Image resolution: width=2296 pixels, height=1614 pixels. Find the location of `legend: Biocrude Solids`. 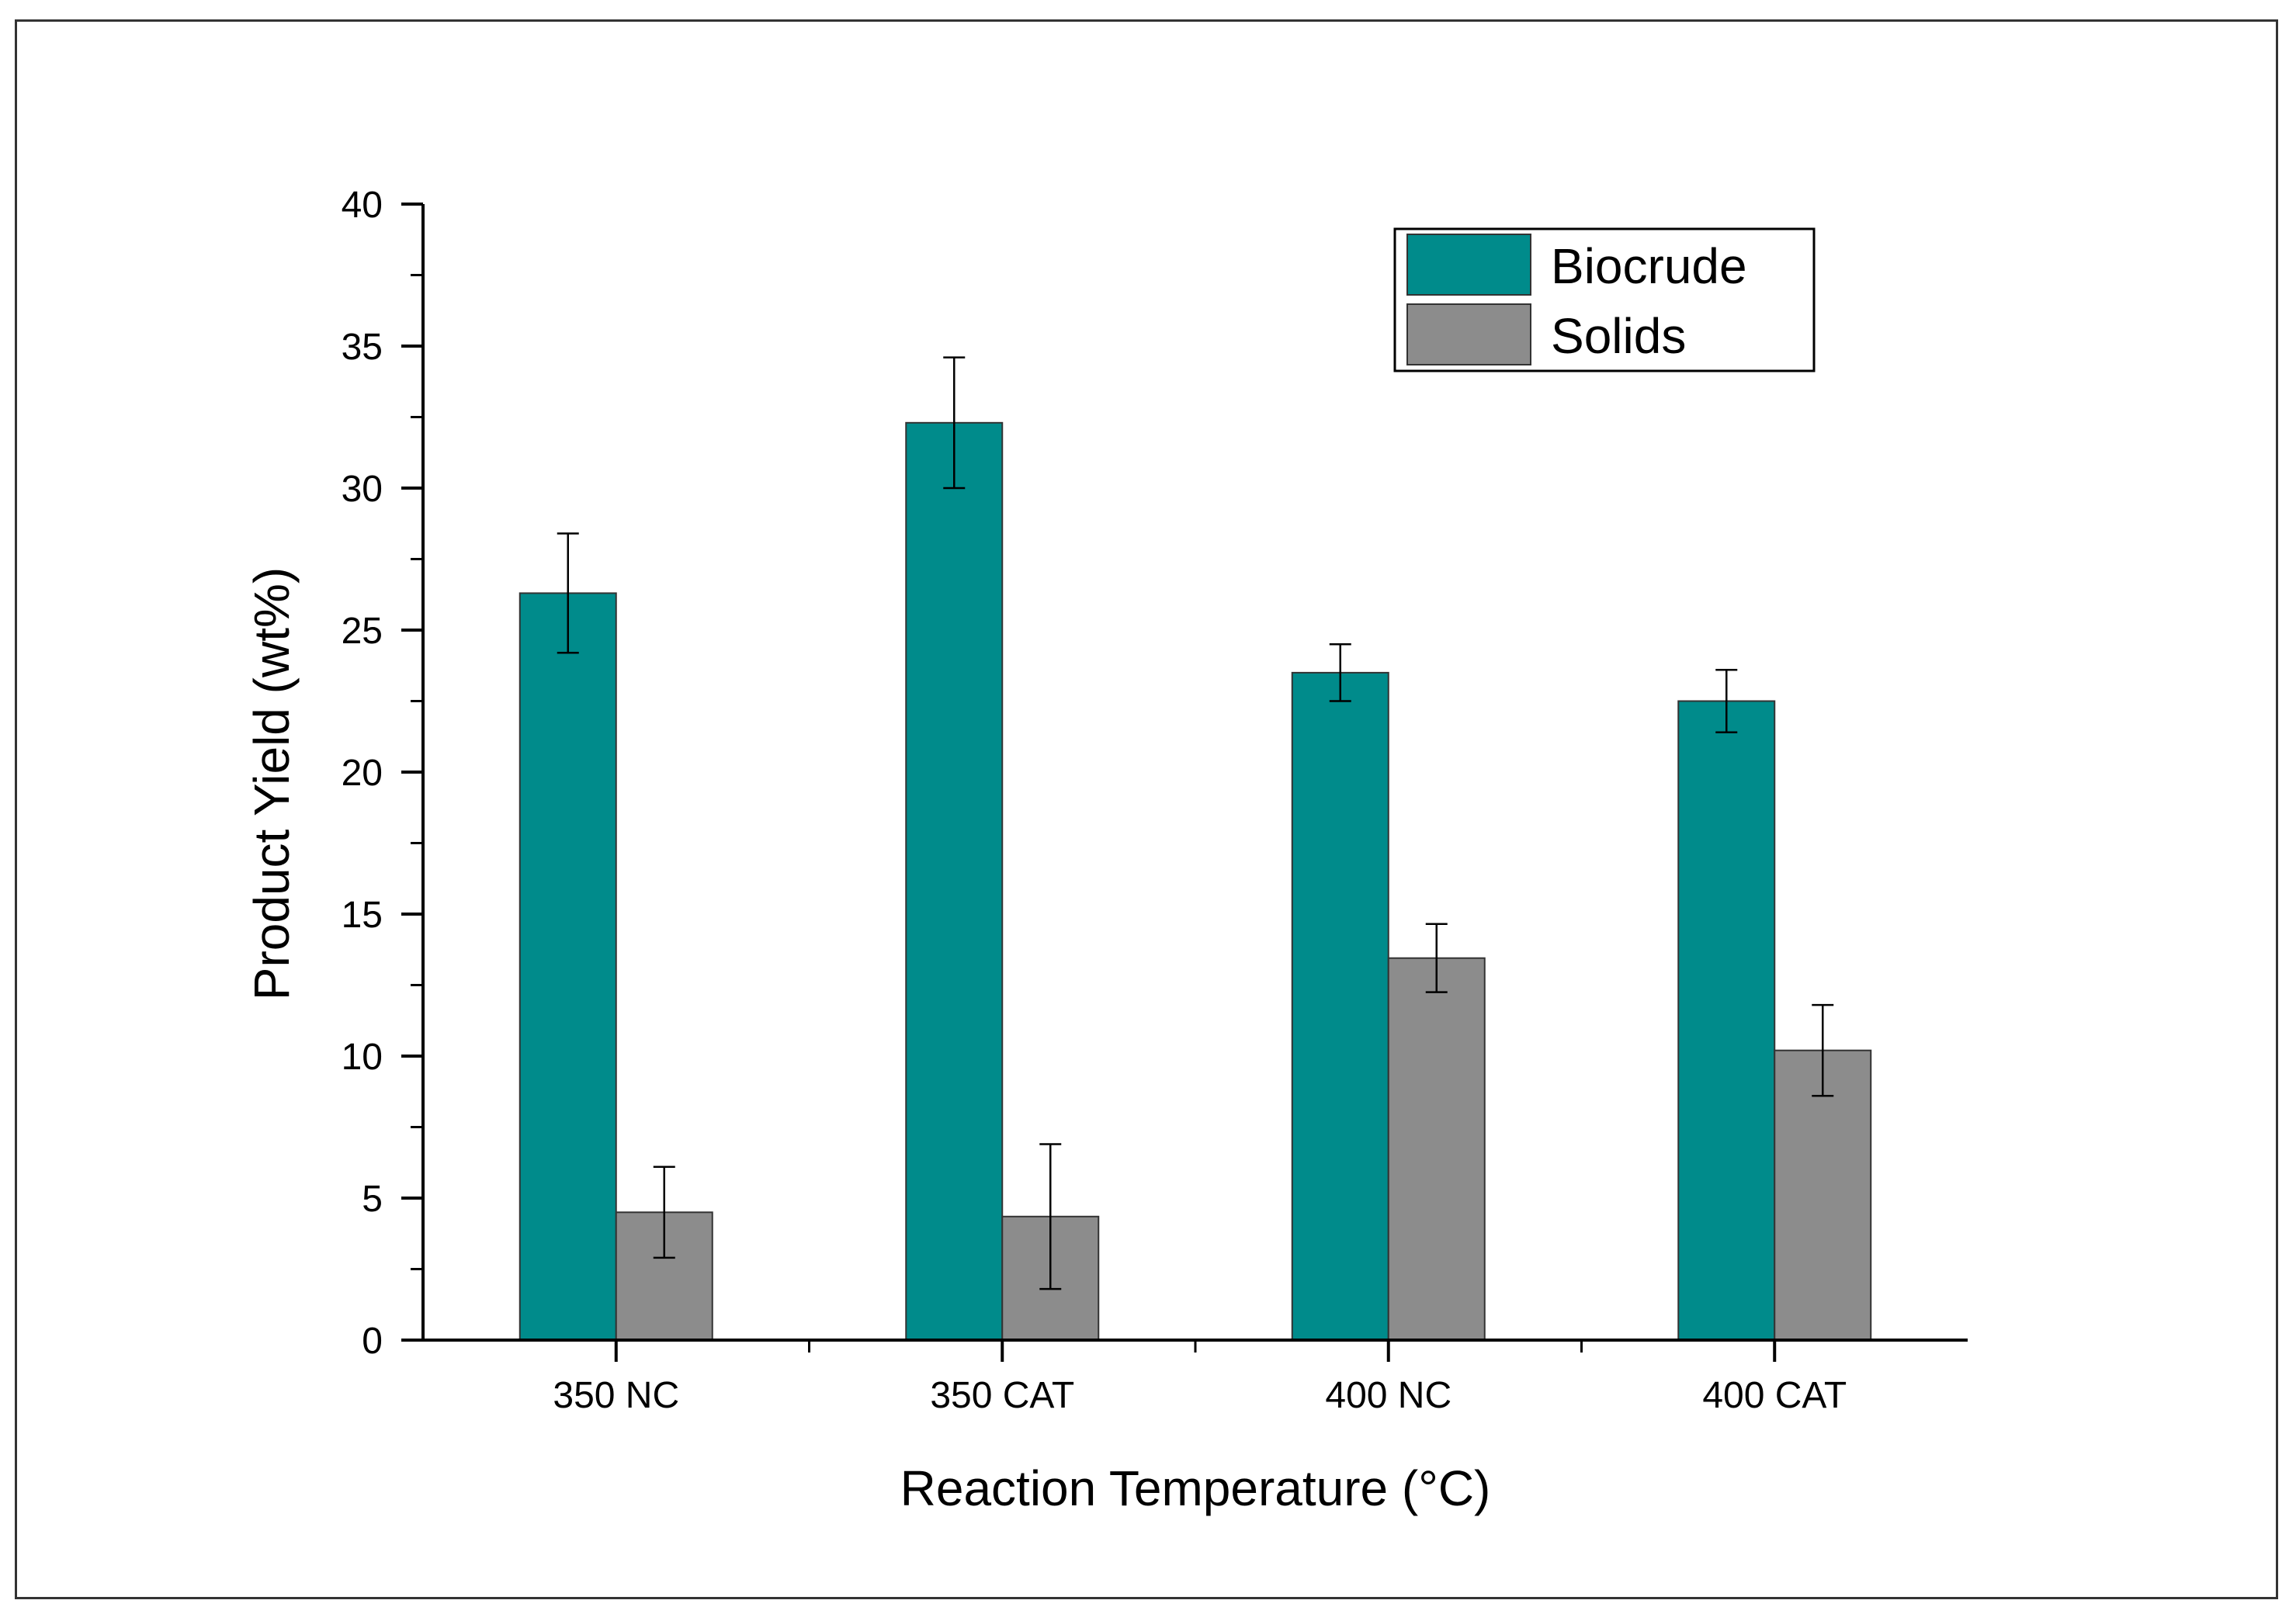

legend: Biocrude Solids is located at coordinates (1604, 300).